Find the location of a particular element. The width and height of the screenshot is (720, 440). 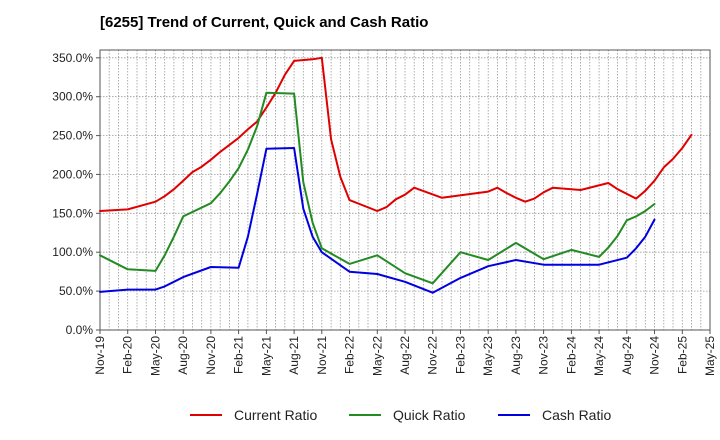

x-tick-label: Aug-21 is located at coordinates (294, 355).